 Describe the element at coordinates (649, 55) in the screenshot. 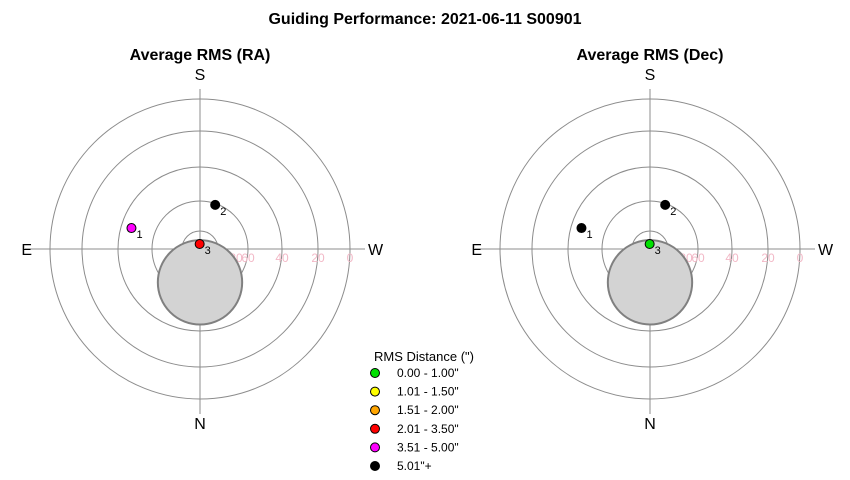

I see `chart-subtitle: Average RMS (Dec)` at that location.